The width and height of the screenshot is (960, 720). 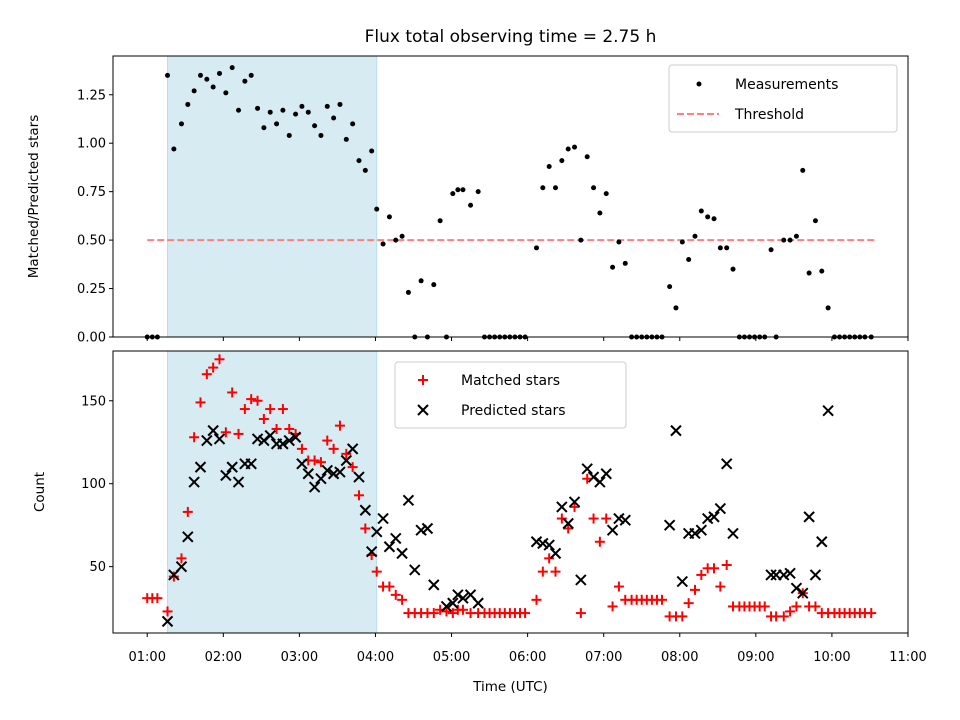 I want to click on y-tick-label: 50, so click(x=97, y=567).